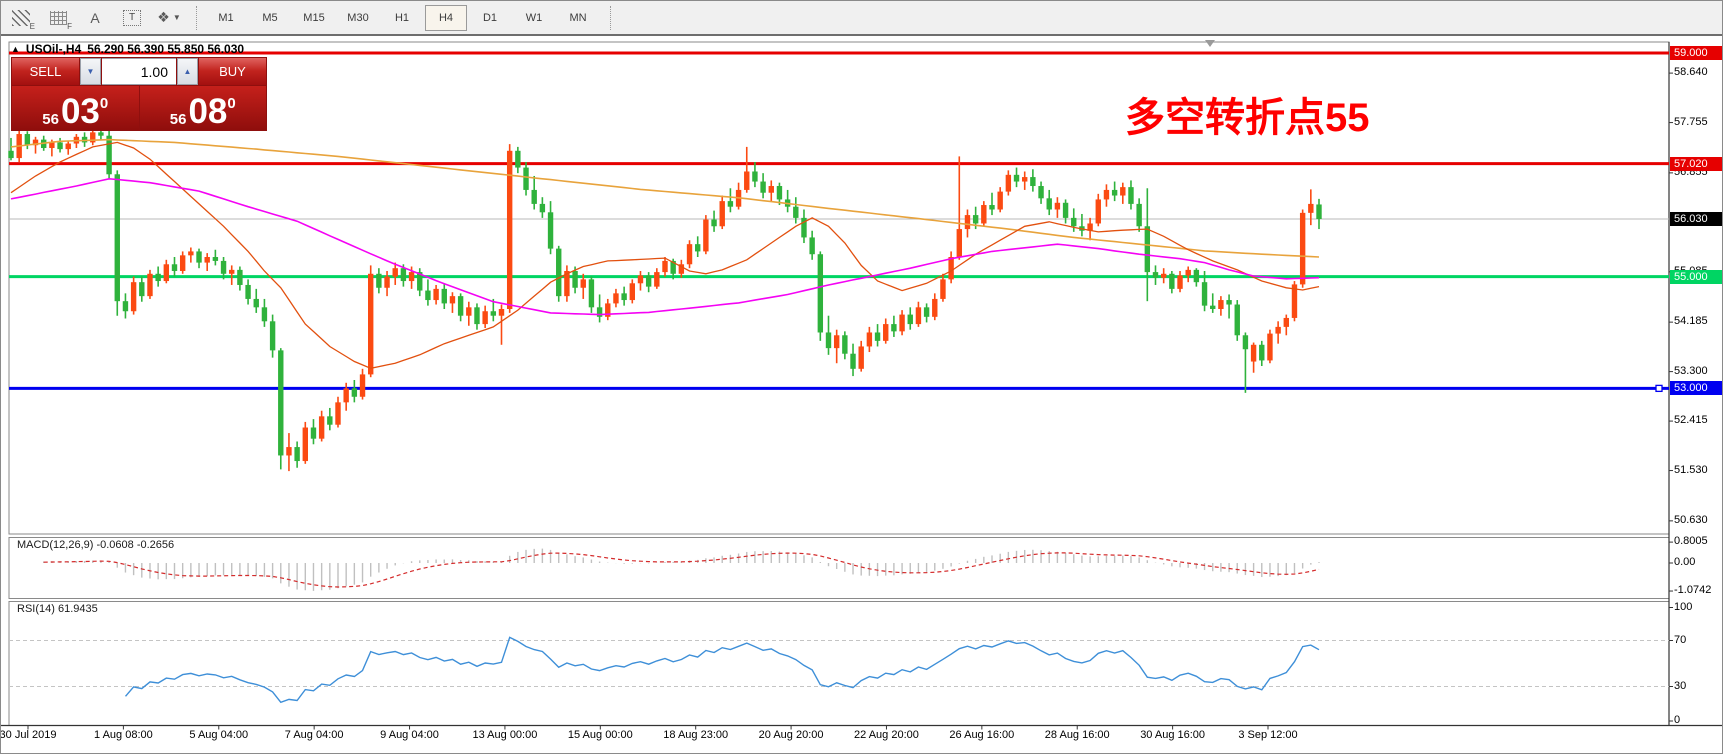 This screenshot has height=754, width=1723. What do you see at coordinates (45, 71) in the screenshot?
I see `sell-button: SELL` at bounding box center [45, 71].